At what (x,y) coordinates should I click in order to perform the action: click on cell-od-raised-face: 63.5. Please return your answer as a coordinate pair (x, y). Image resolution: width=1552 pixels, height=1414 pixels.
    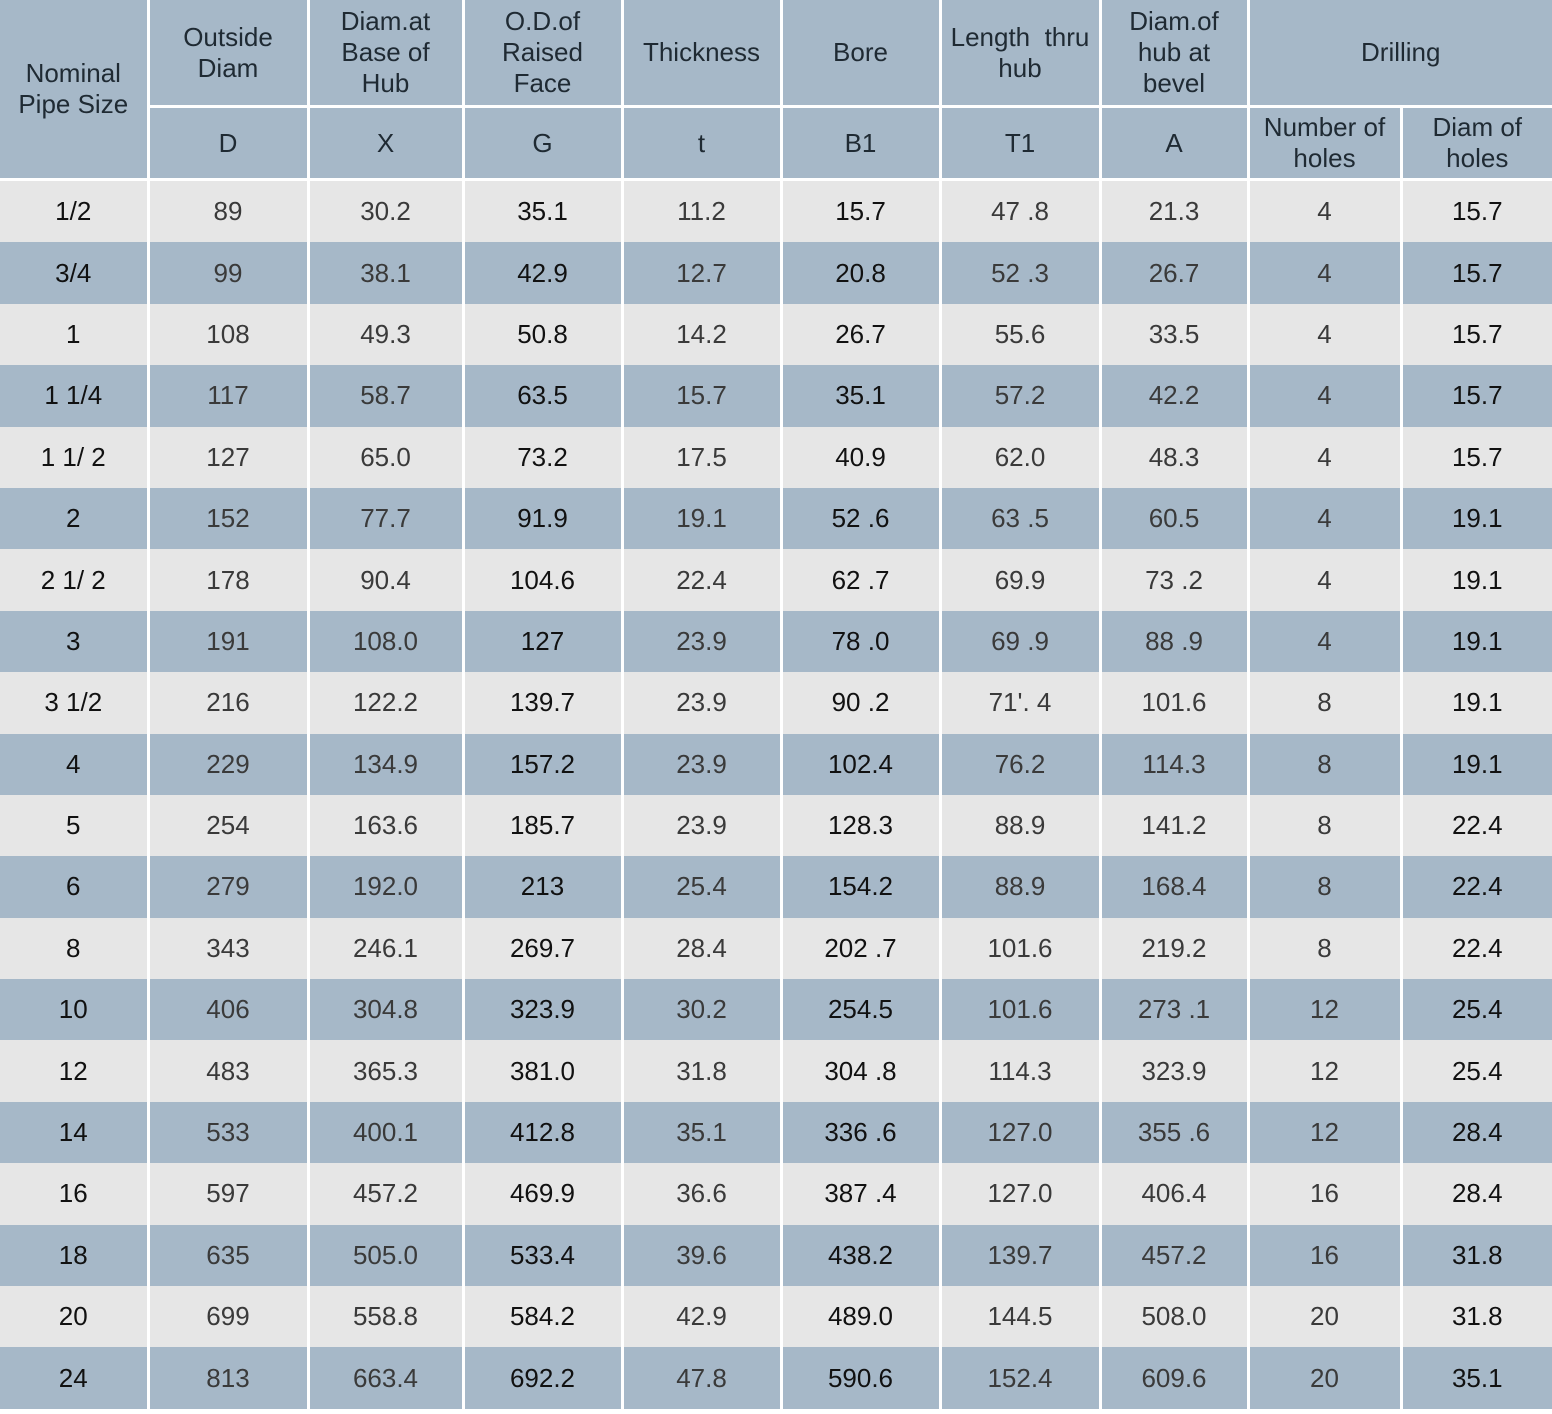
    Looking at the image, I should click on (543, 396).